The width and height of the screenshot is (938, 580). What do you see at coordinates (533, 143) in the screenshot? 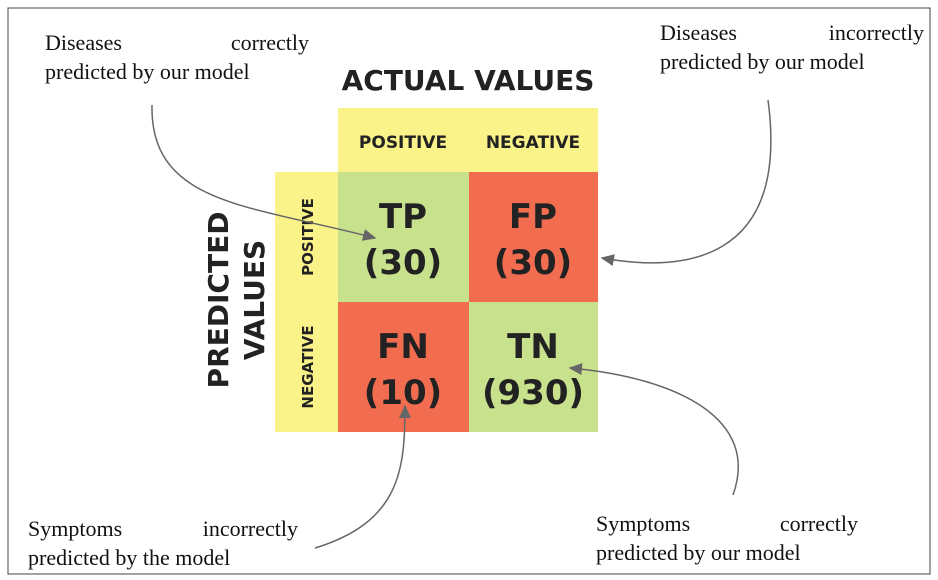
I see `column-label: NEGATIVE` at bounding box center [533, 143].